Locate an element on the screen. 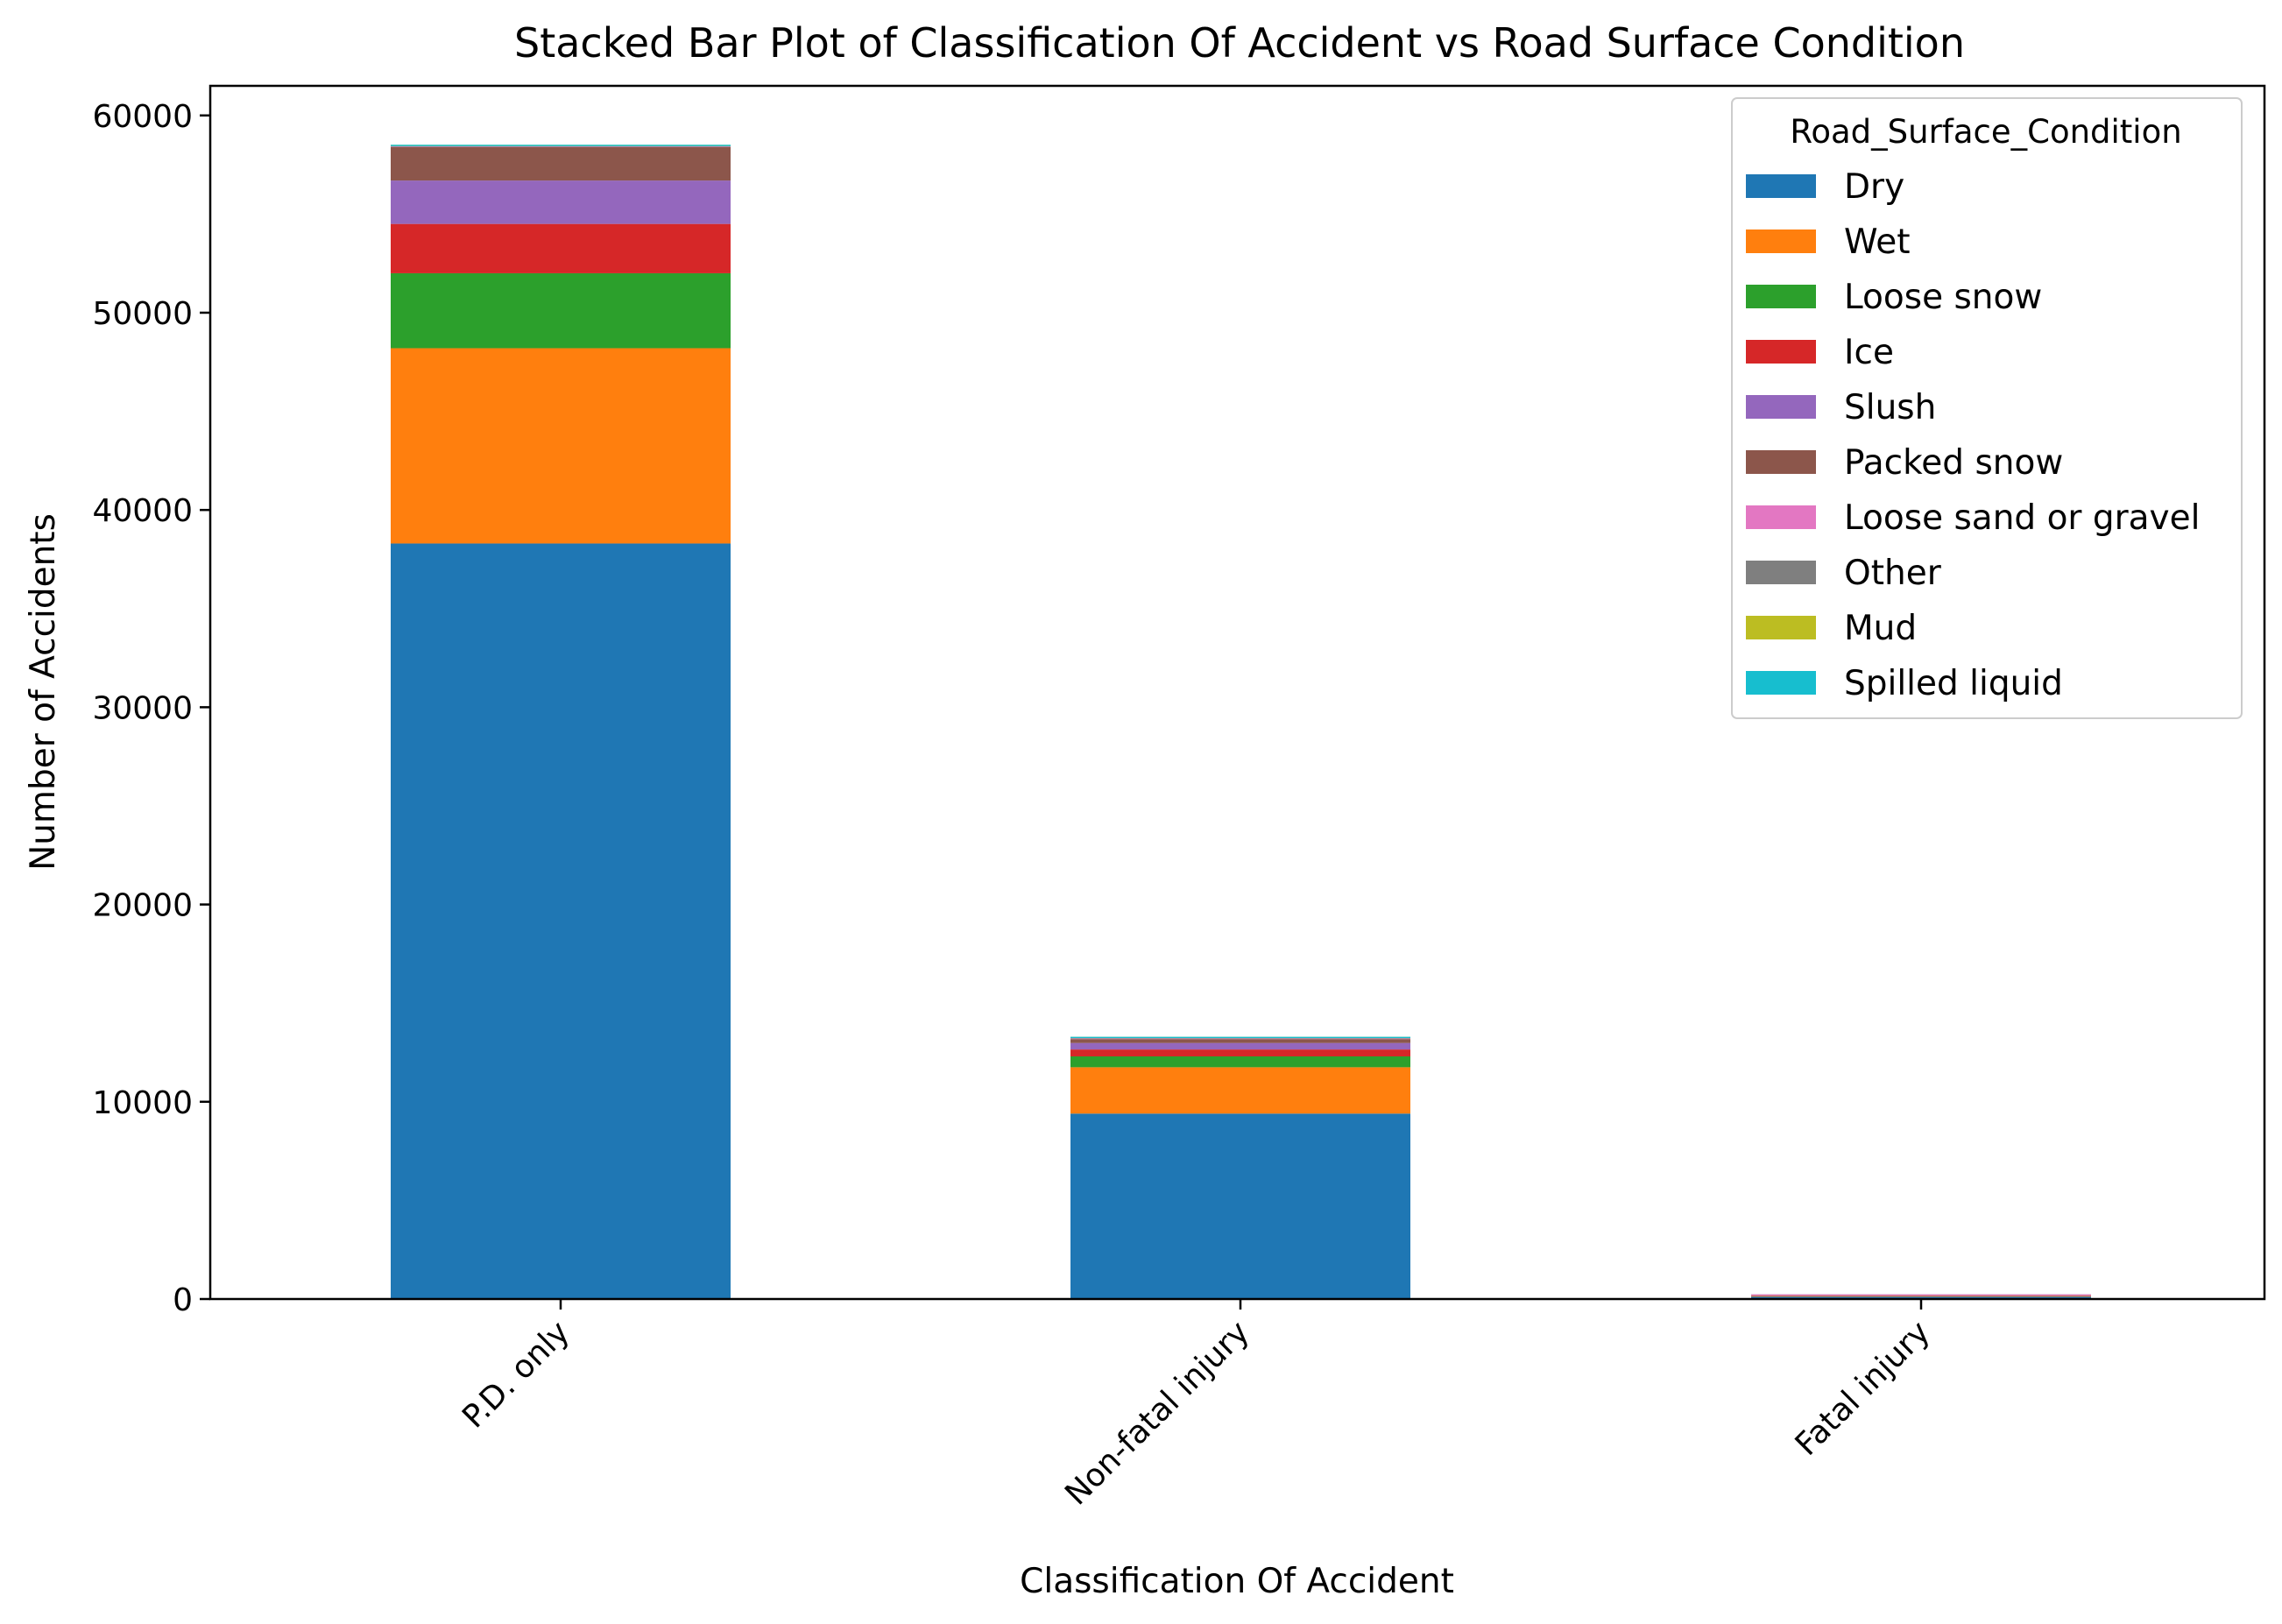 Image resolution: width=2282 pixels, height=1624 pixels. y-tick-label: 0 is located at coordinates (183, 1300).